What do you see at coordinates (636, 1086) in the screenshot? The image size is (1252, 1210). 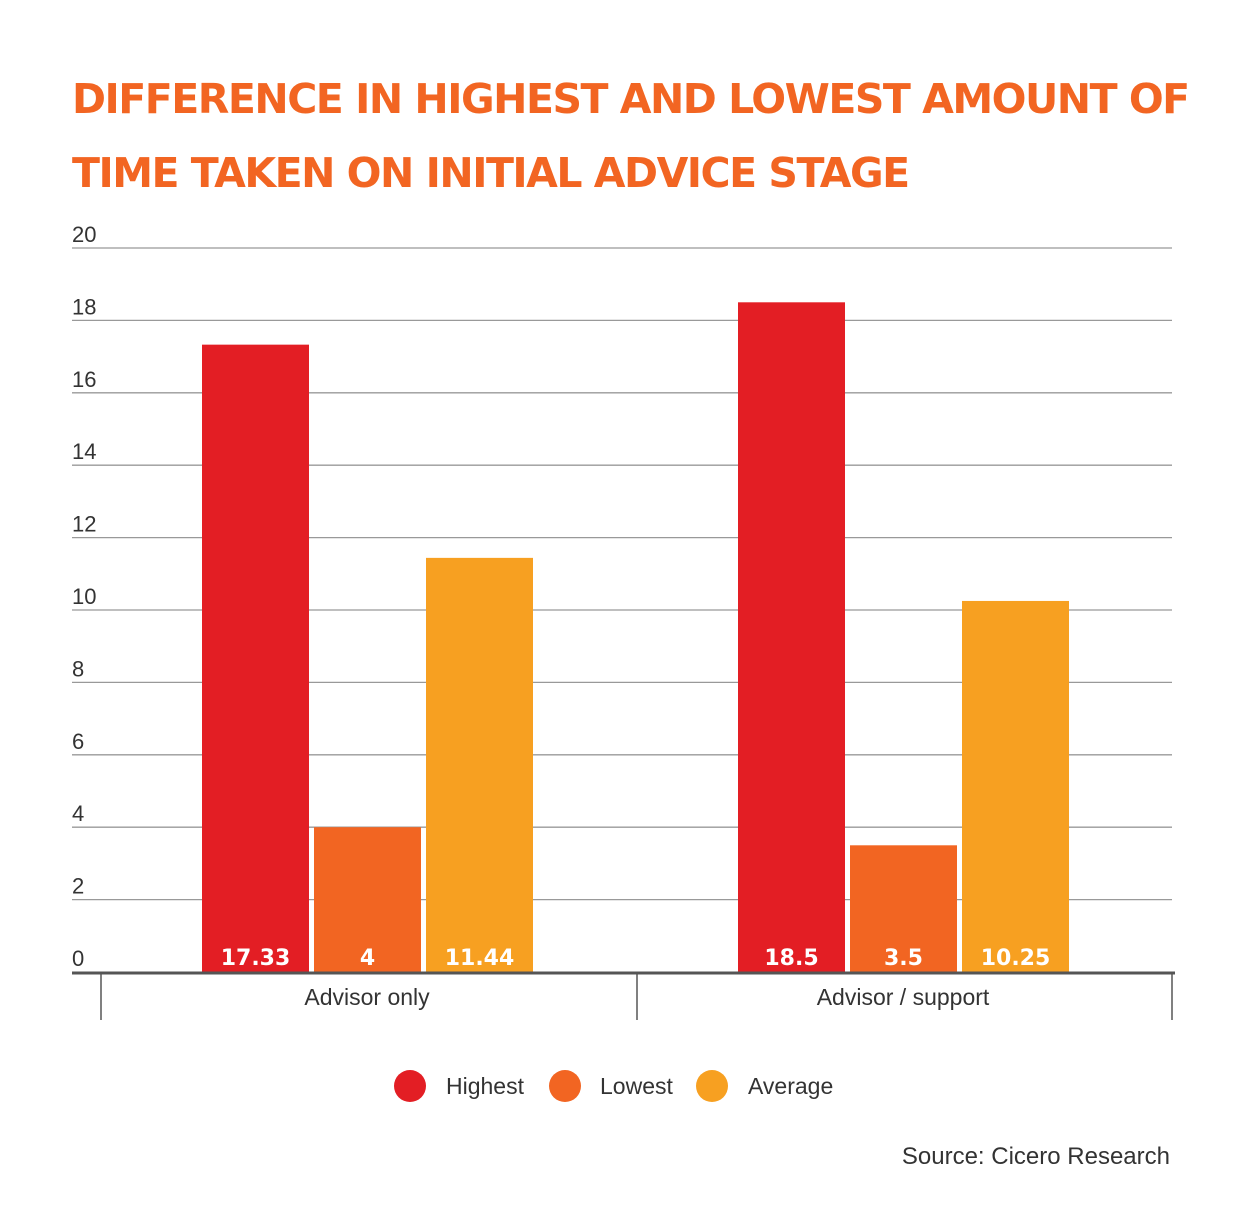 I see `legend-label: Lowest` at bounding box center [636, 1086].